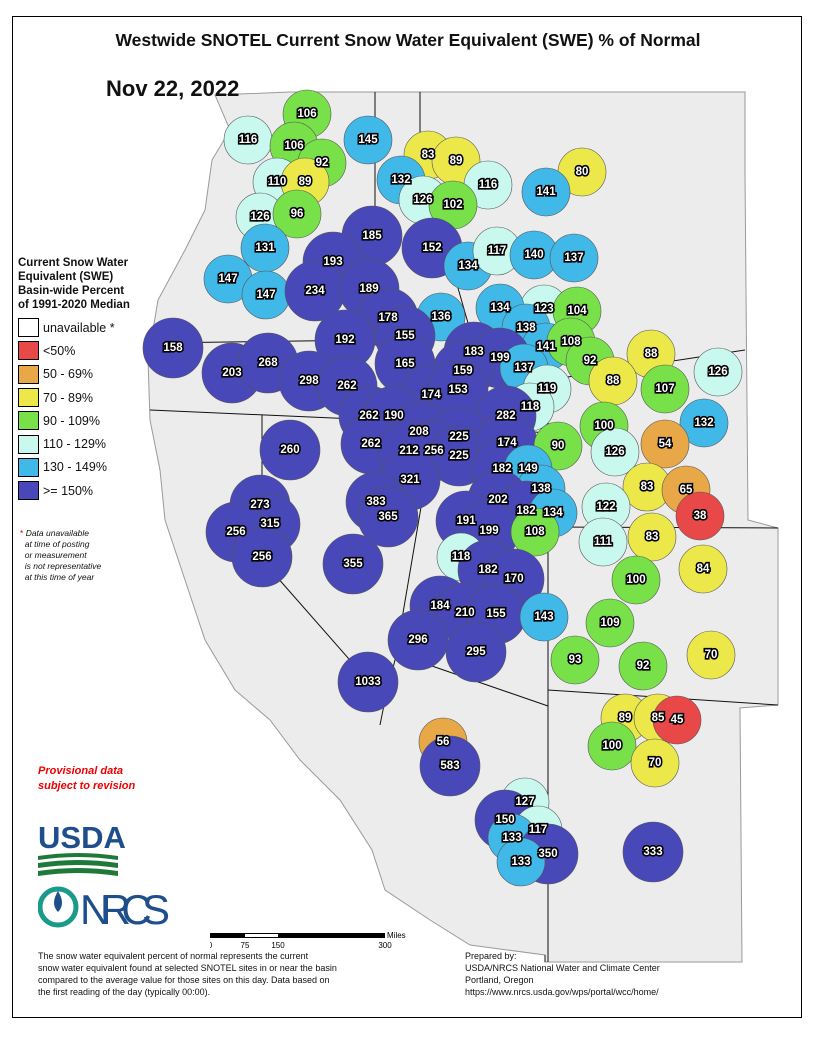  I want to click on legend-item: 50 - 69%, so click(98, 374).